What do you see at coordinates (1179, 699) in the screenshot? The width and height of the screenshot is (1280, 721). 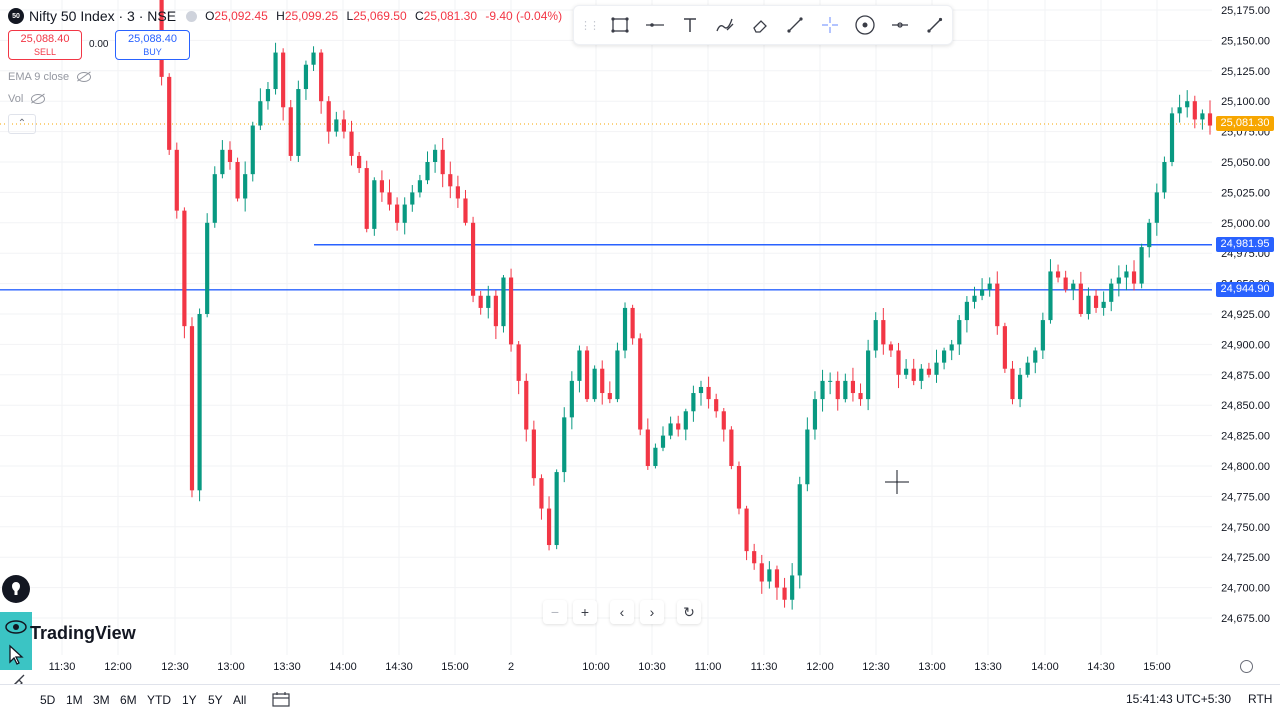 I see `clock-timezone: 15:41:43 UTC+5:30` at bounding box center [1179, 699].